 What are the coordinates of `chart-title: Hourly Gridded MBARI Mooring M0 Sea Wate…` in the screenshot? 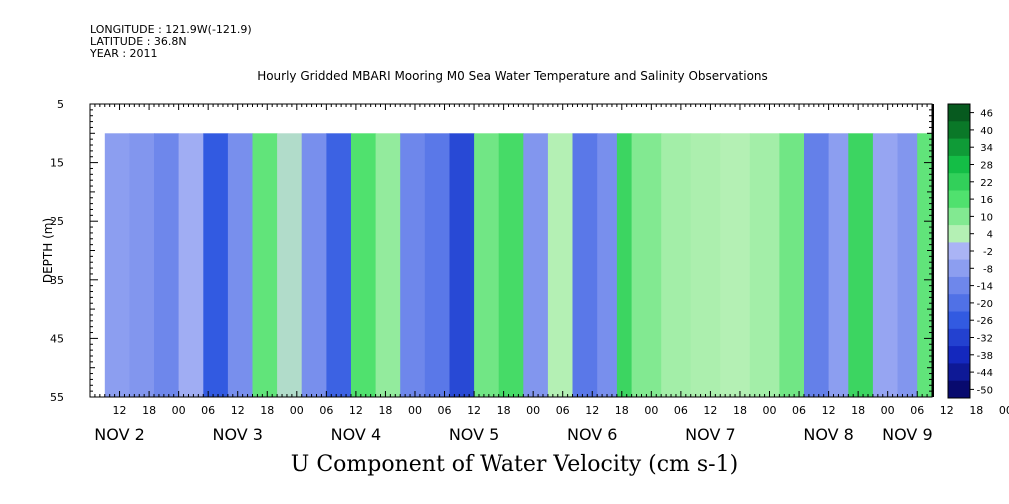 It's located at (512, 76).